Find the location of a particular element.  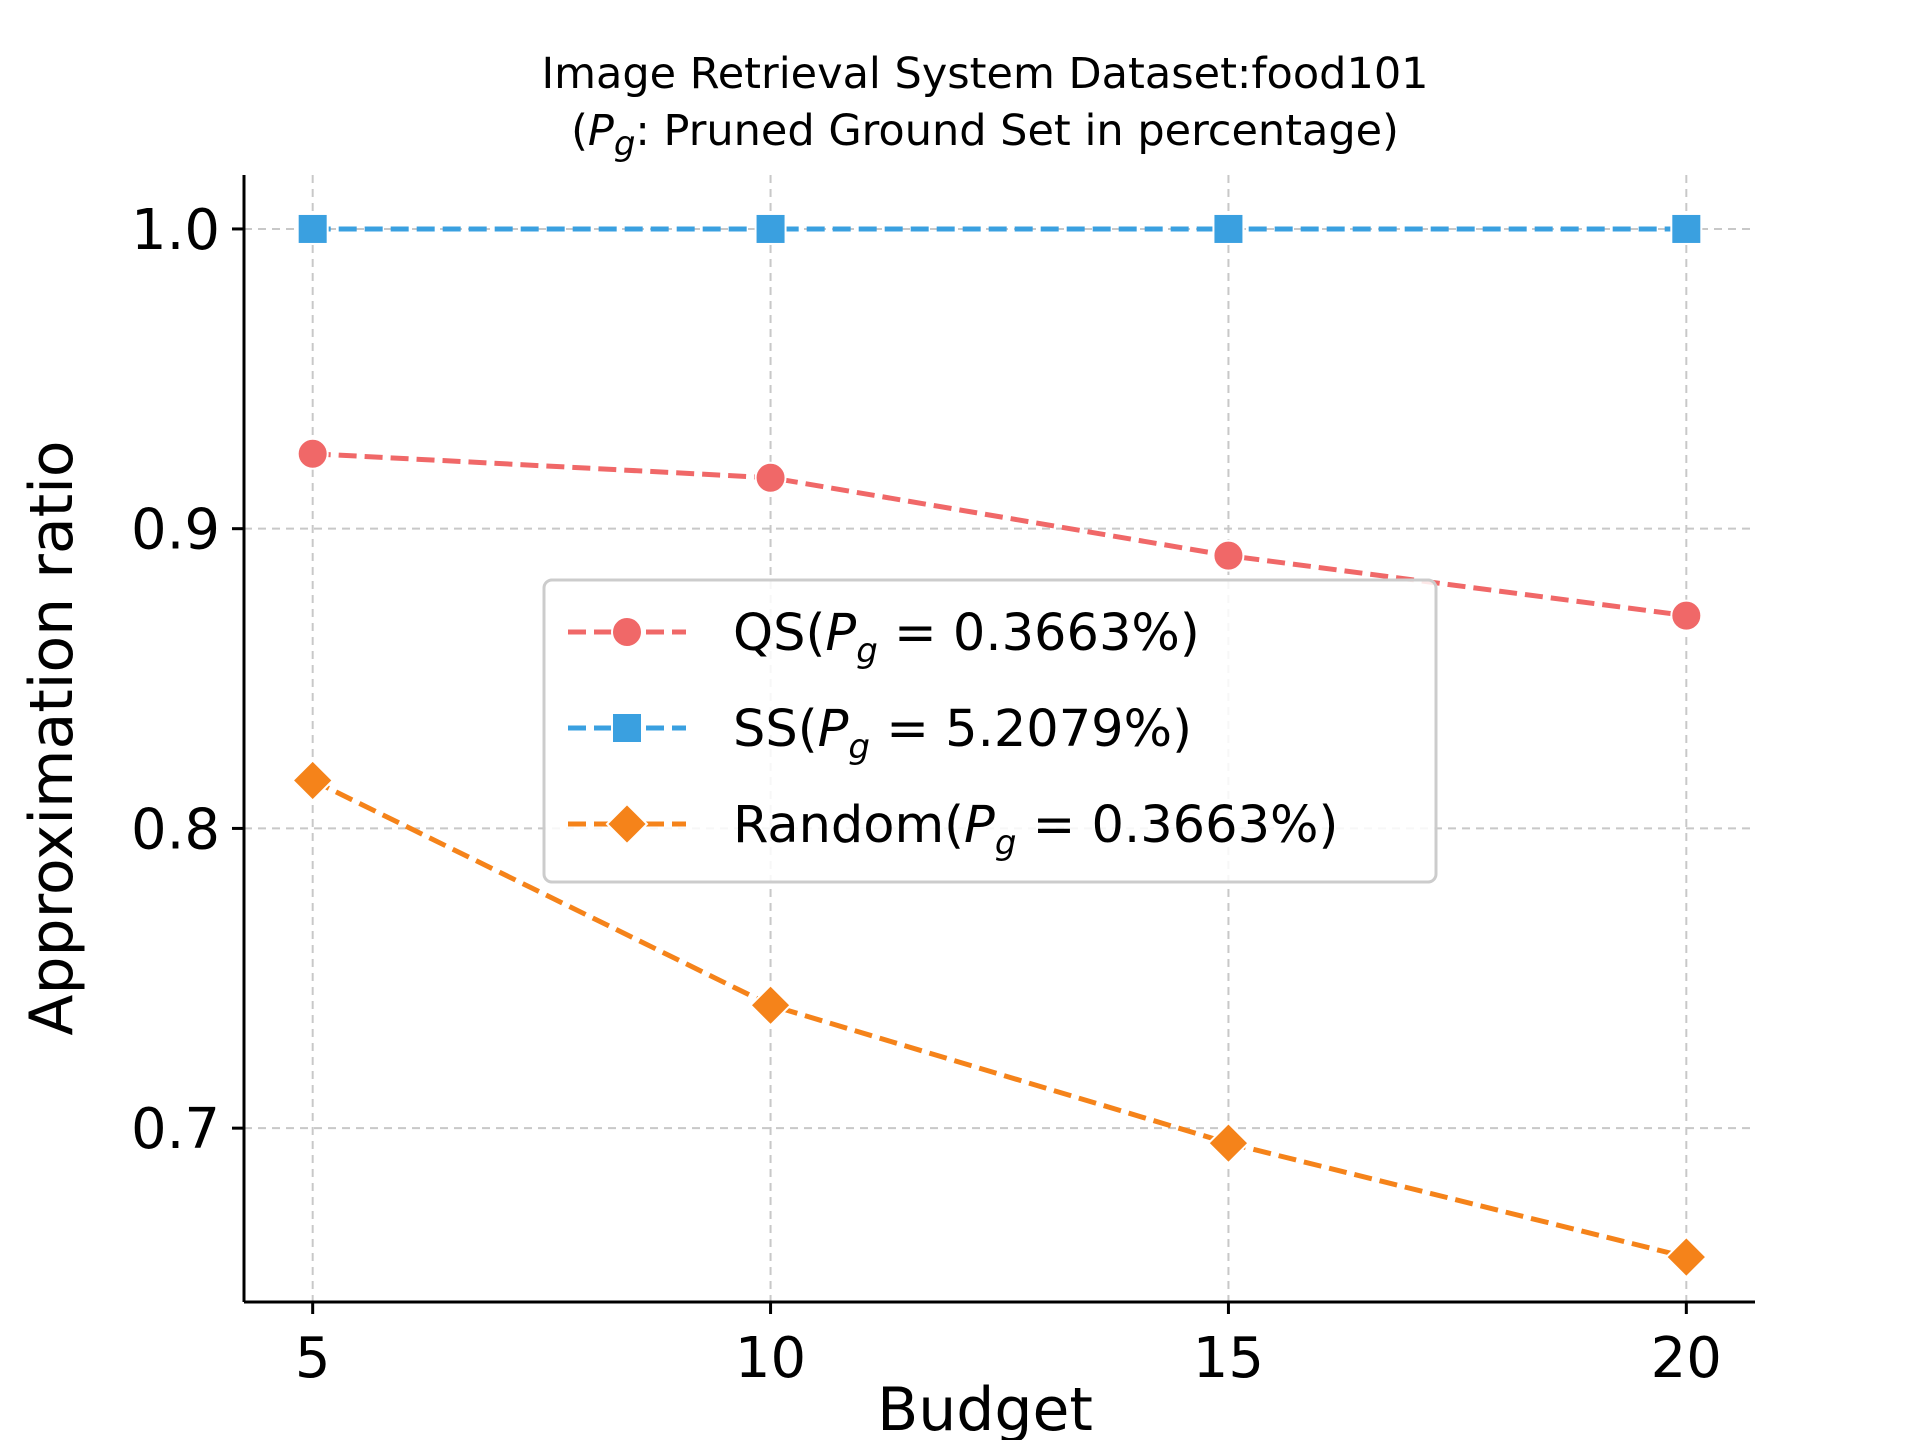

y-tick-label: 0.9 is located at coordinates (175, 530).